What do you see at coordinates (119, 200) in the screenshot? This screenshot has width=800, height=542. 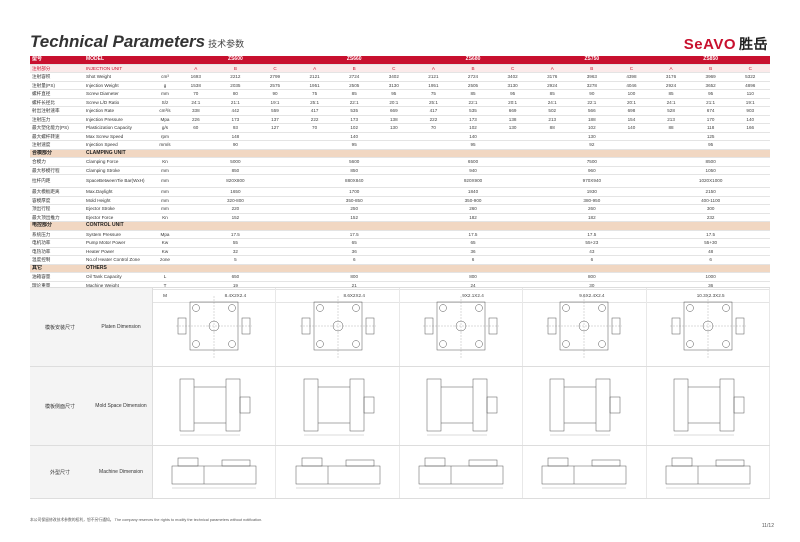 I see `param-label: Mold Height` at bounding box center [119, 200].